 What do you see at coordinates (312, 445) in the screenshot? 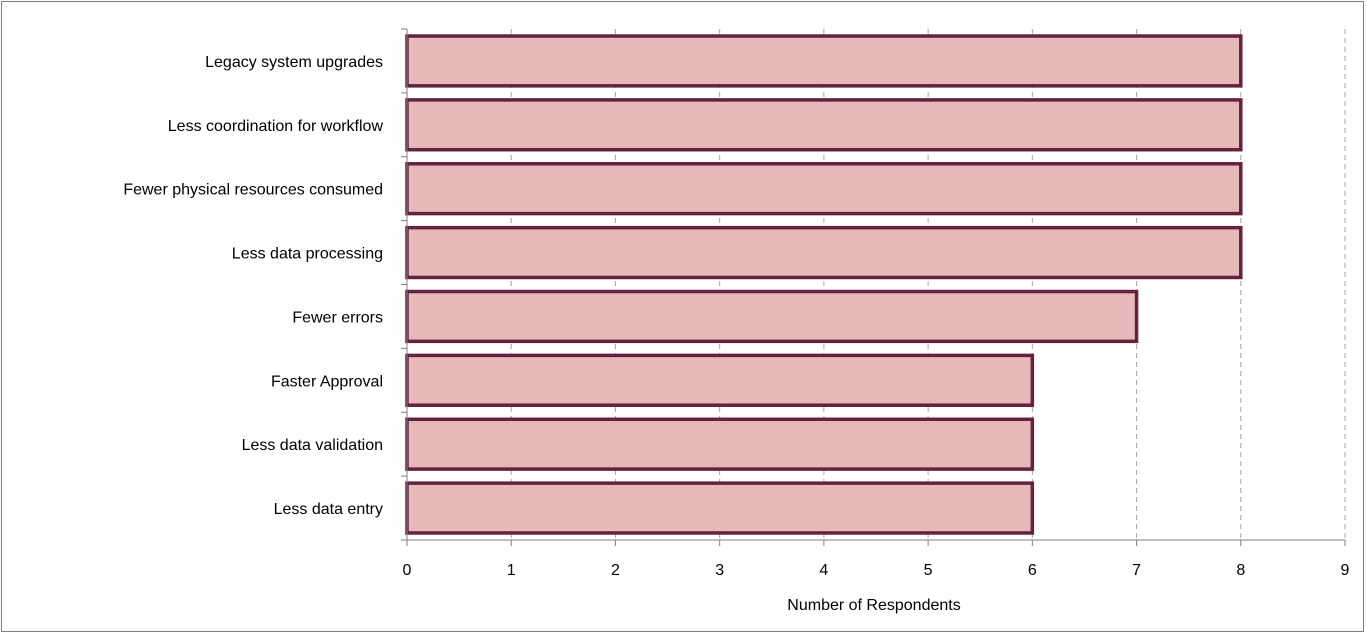
I see `category-label: Less data validation` at bounding box center [312, 445].